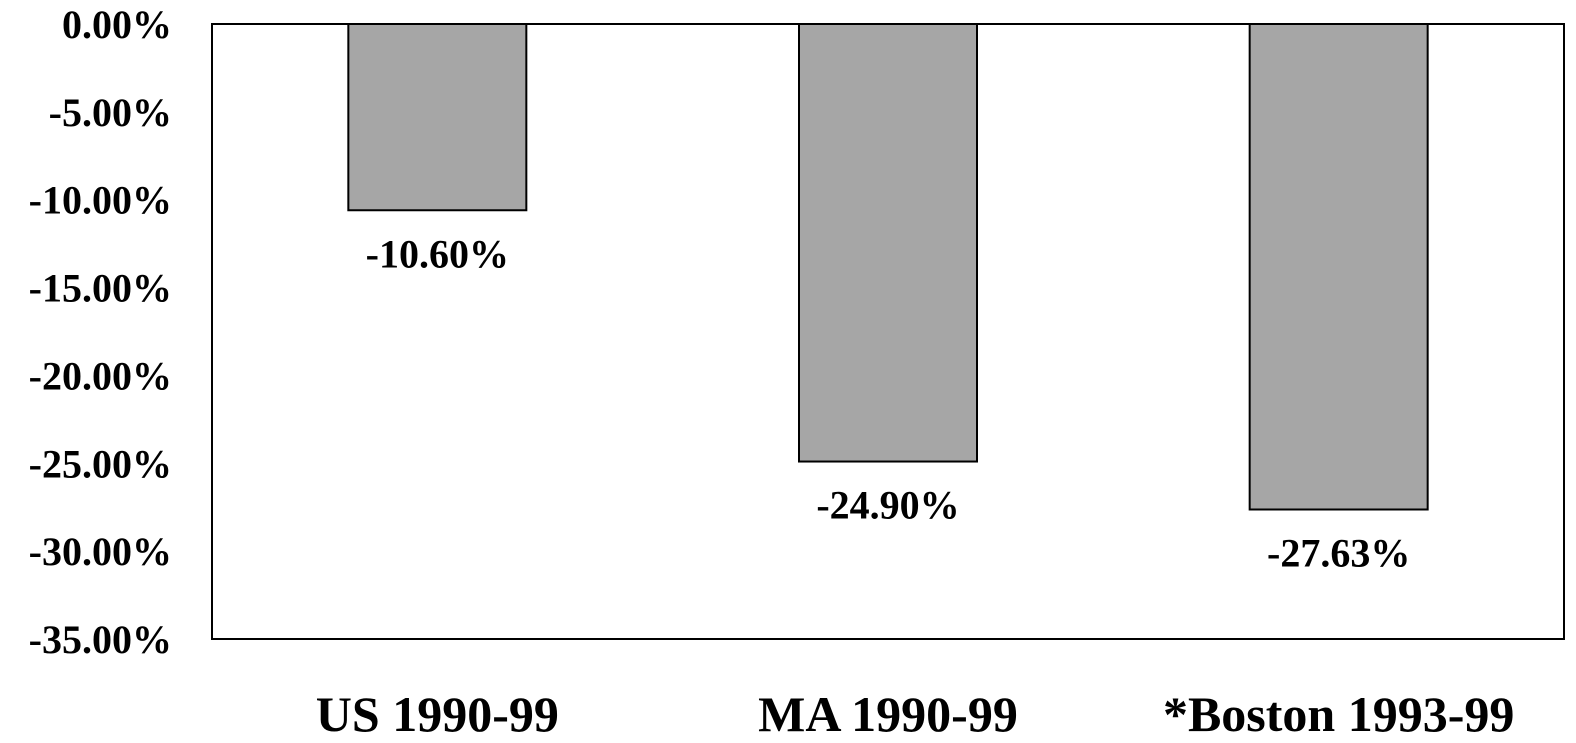  I want to click on y-tick-label: -5.00%, so click(110, 112).